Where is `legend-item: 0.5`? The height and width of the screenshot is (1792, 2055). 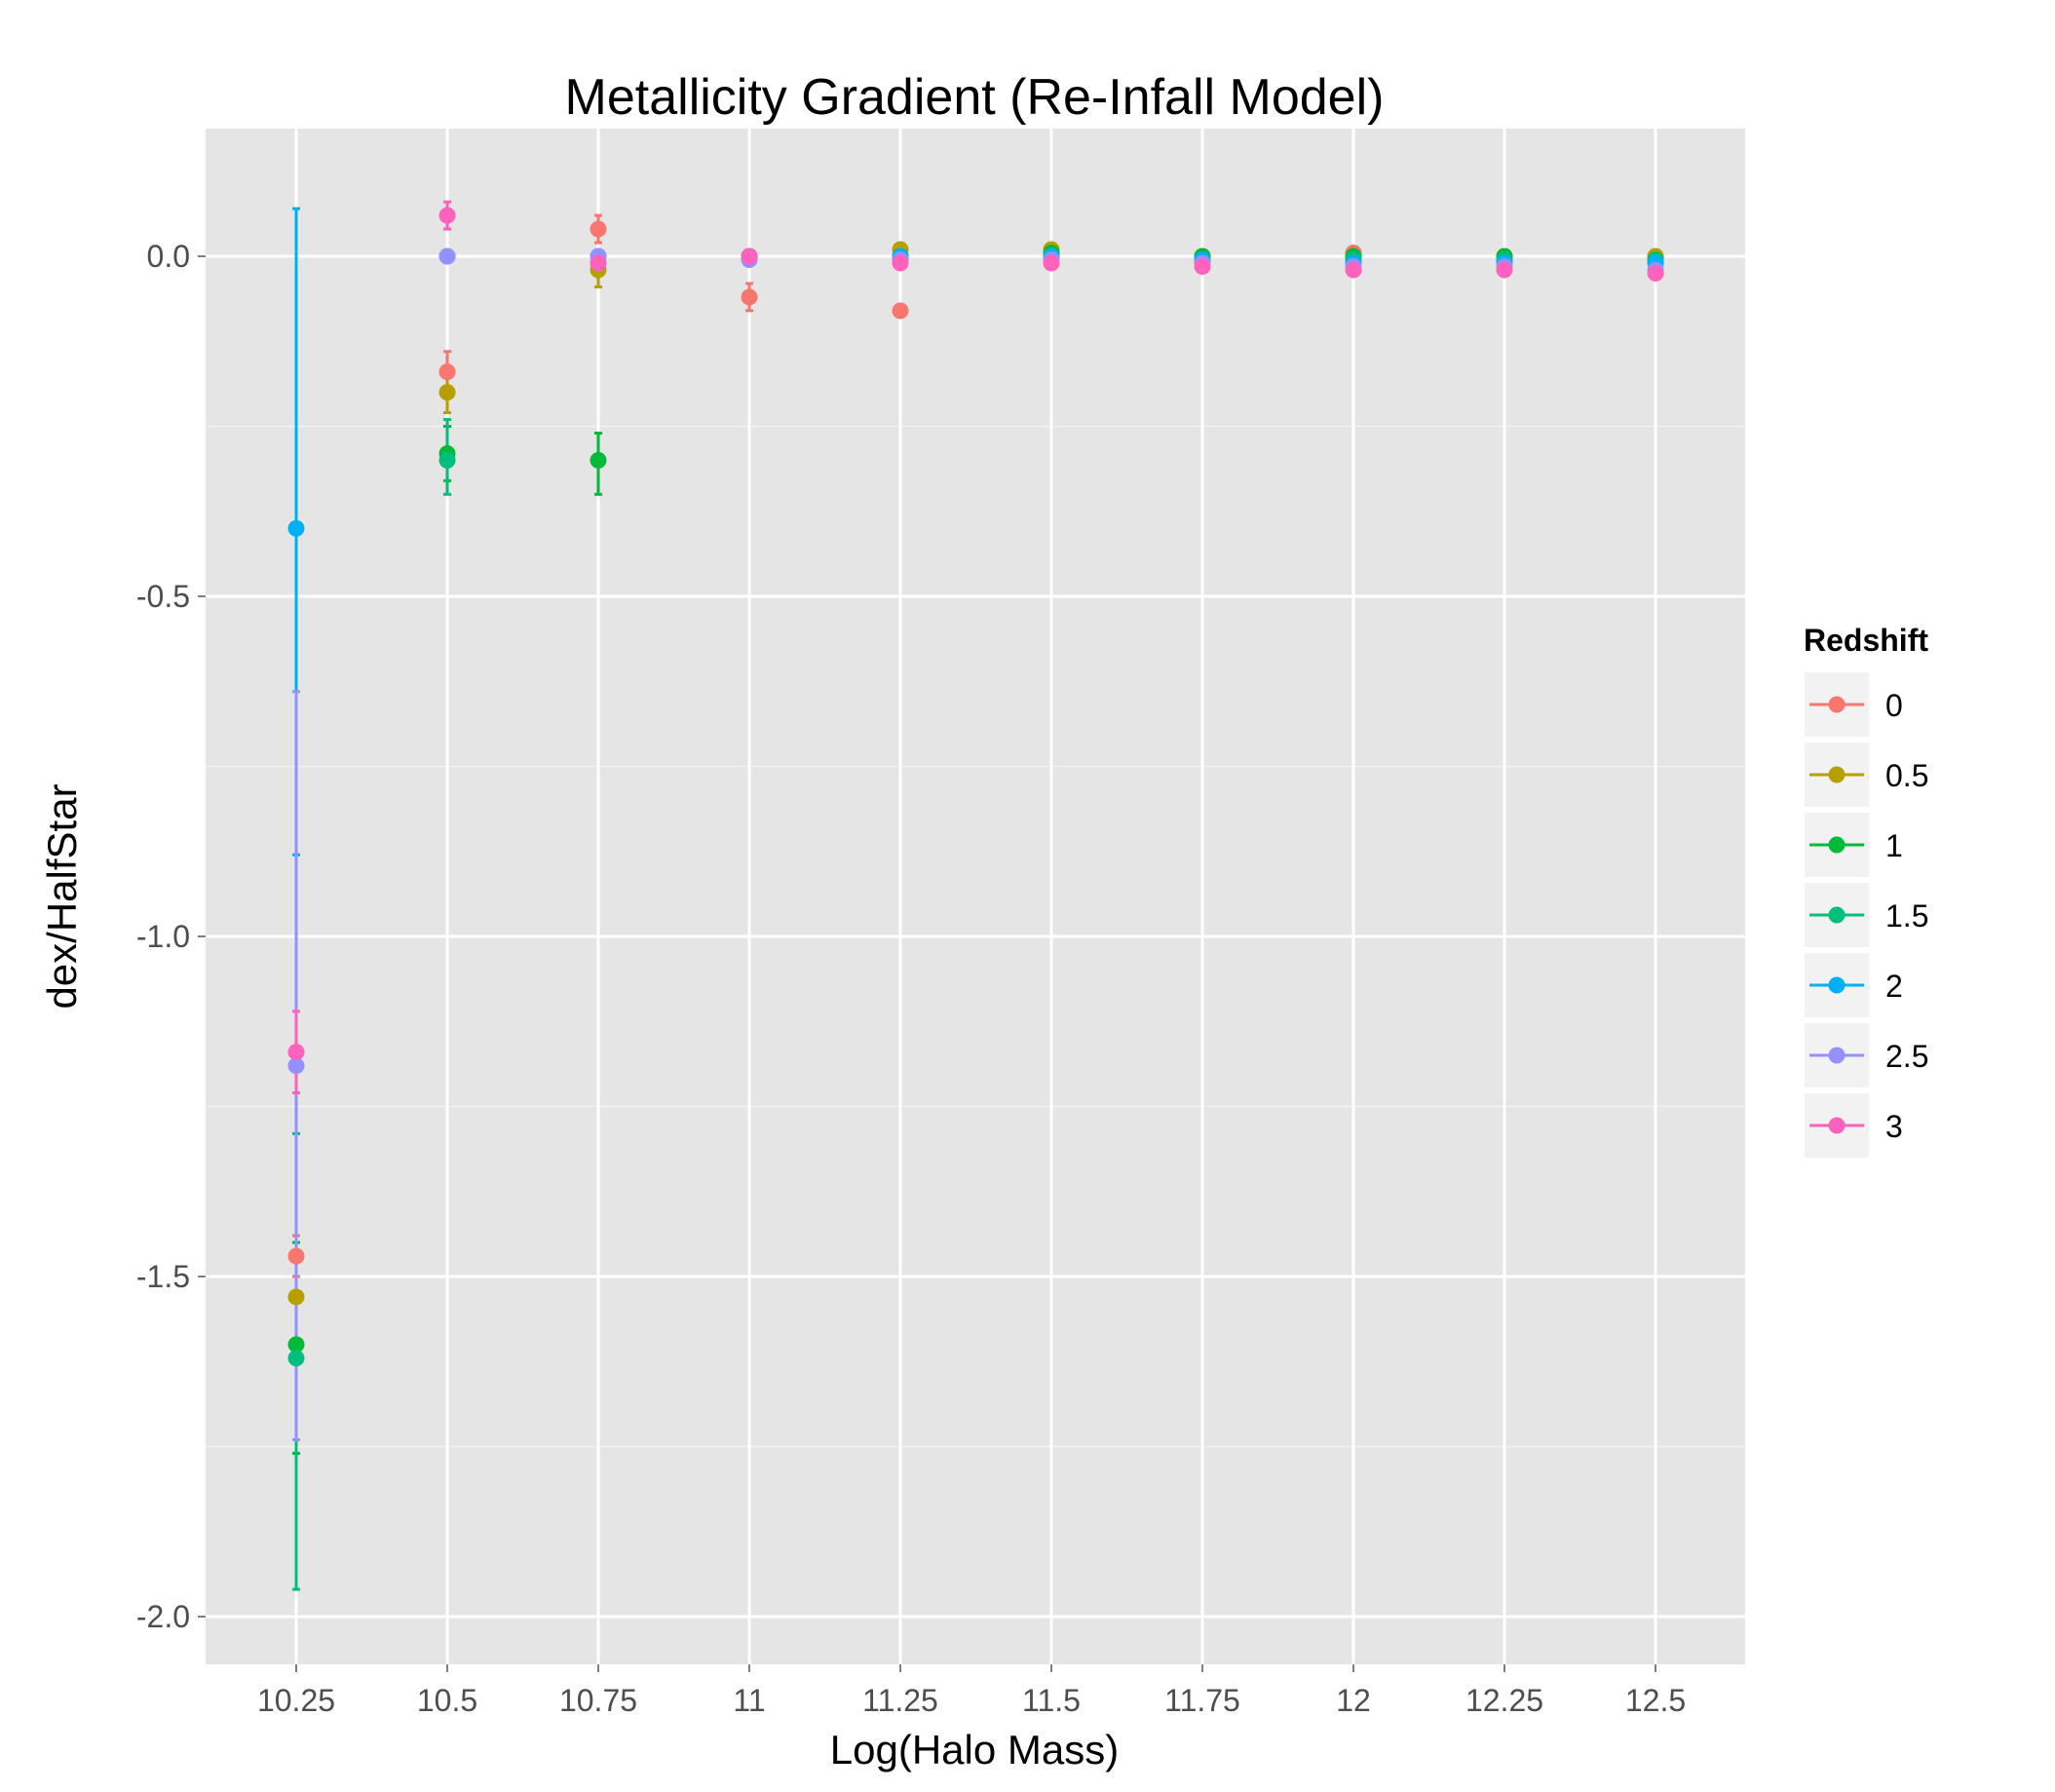 legend-item: 0.5 is located at coordinates (1866, 775).